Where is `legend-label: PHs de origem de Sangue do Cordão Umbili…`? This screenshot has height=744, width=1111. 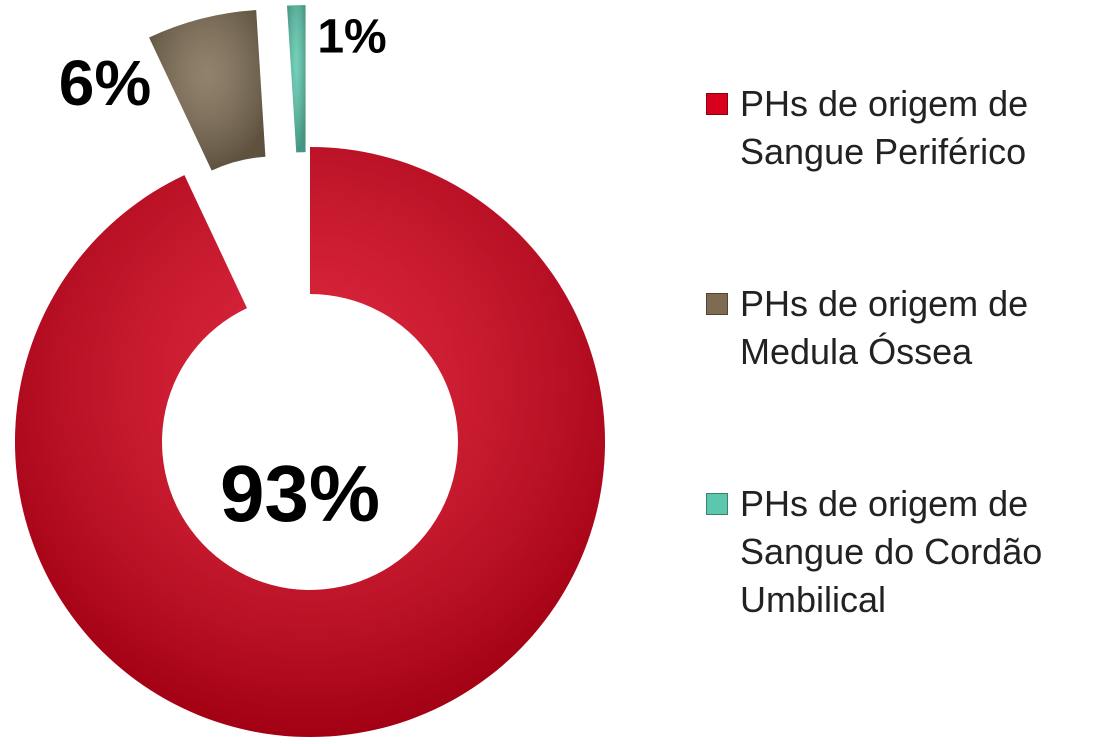 legend-label: PHs de origem de Sangue do Cordão Umbili… is located at coordinates (891, 551).